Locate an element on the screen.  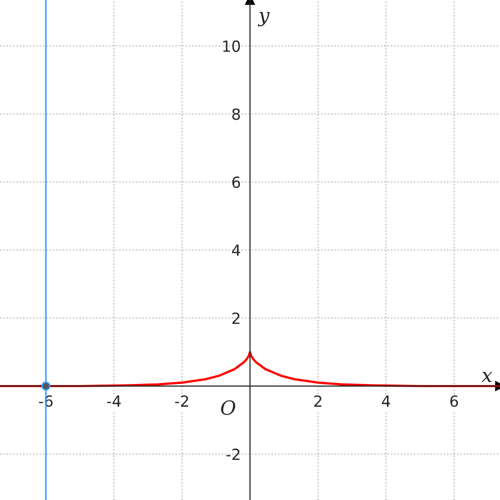
x-tick-label: 4 is located at coordinates (386, 401).